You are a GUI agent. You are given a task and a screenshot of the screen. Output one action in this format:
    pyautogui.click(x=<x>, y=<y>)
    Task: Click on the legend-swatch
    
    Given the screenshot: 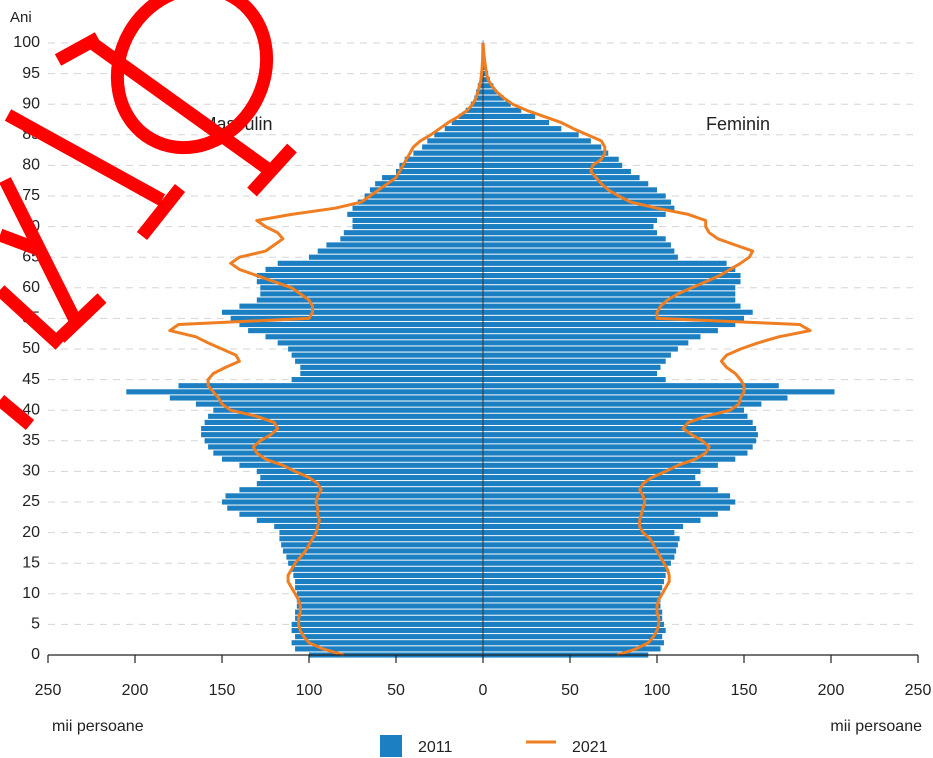 What is the action you would take?
    pyautogui.click(x=391, y=746)
    